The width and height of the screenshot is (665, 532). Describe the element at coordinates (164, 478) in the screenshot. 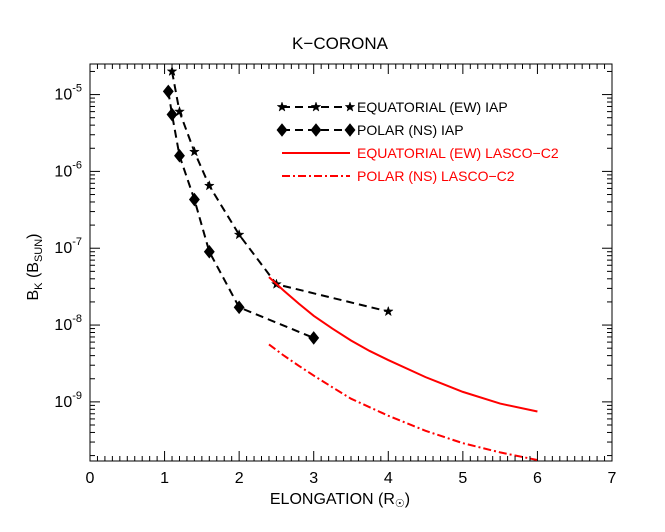

I see `x-tick-label: 1` at that location.